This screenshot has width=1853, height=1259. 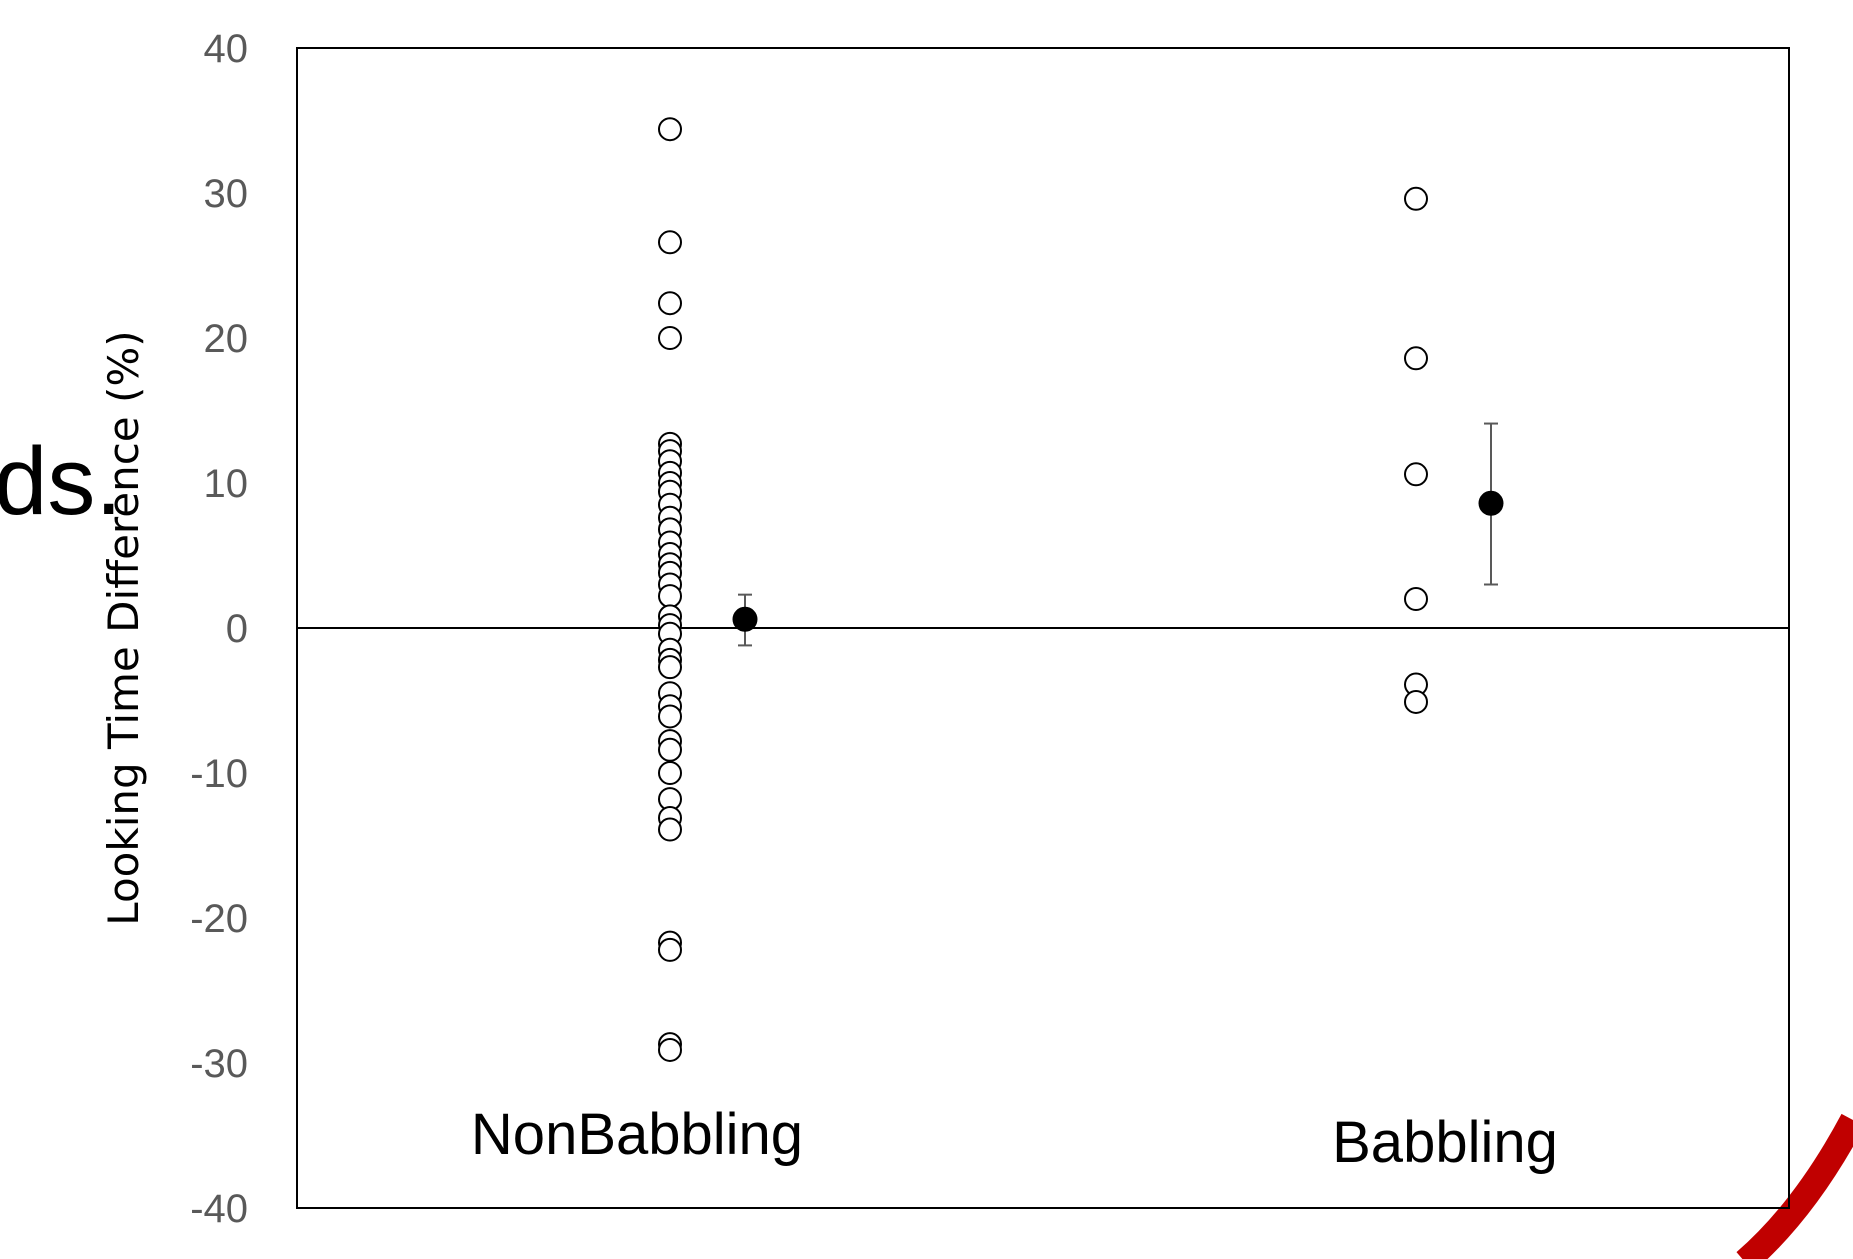 I want to click on category-label: Babbling, so click(x=1445, y=1142).